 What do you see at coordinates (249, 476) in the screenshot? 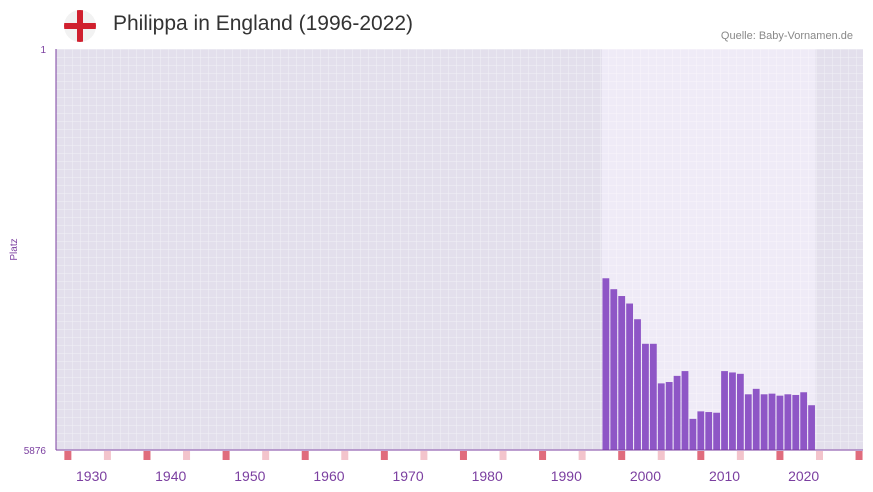
I see `x-tick-1950: 1950` at bounding box center [249, 476].